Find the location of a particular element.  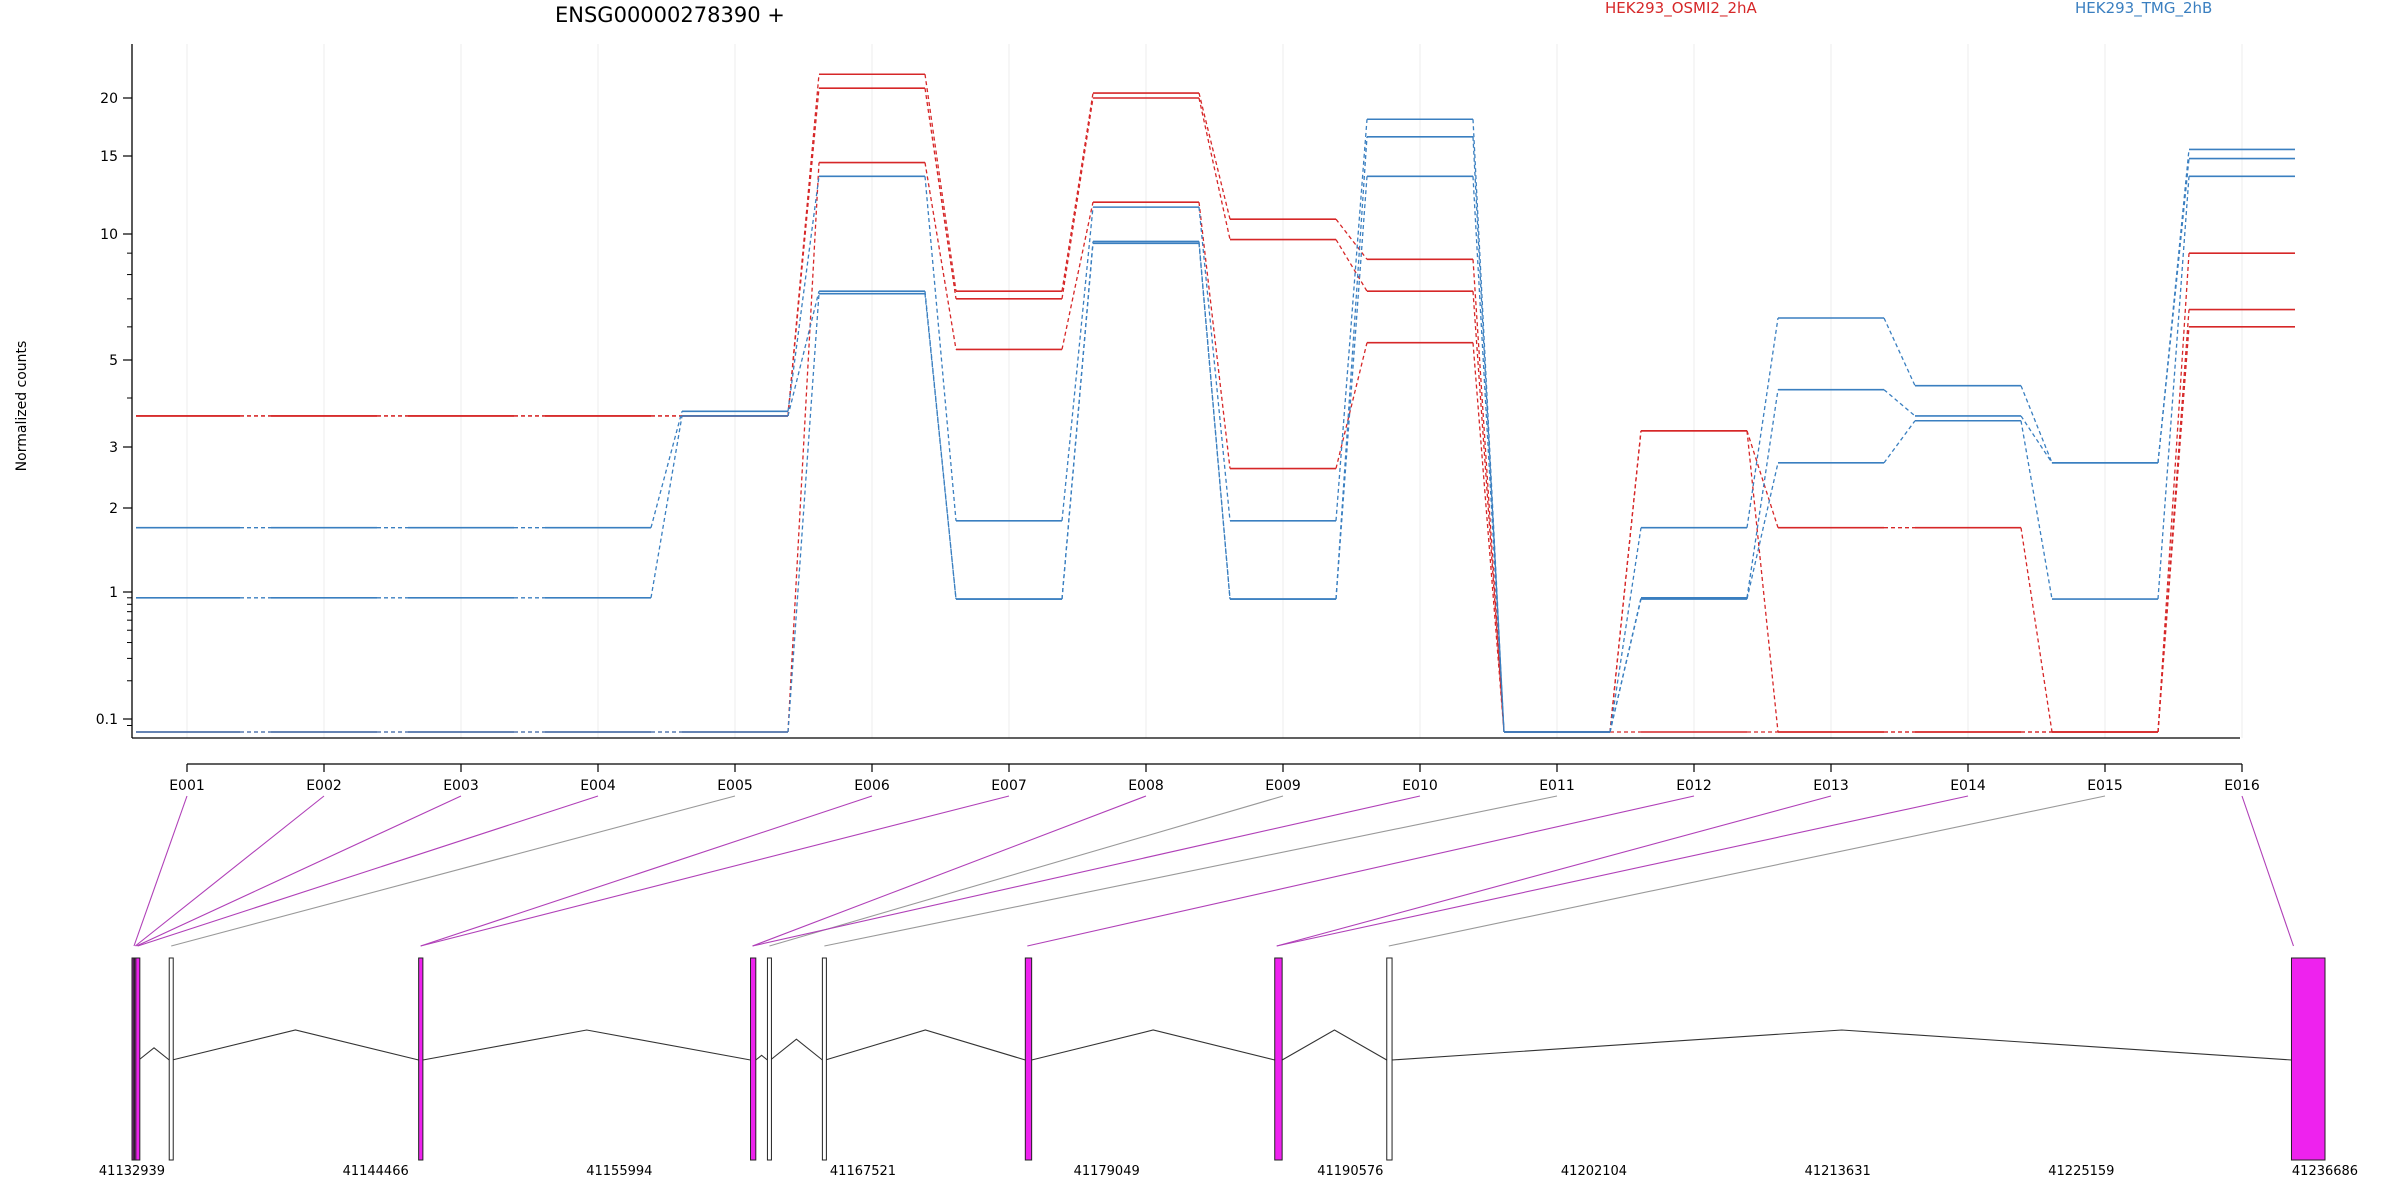

y-tick-label: 10 is located at coordinates (109, 235).